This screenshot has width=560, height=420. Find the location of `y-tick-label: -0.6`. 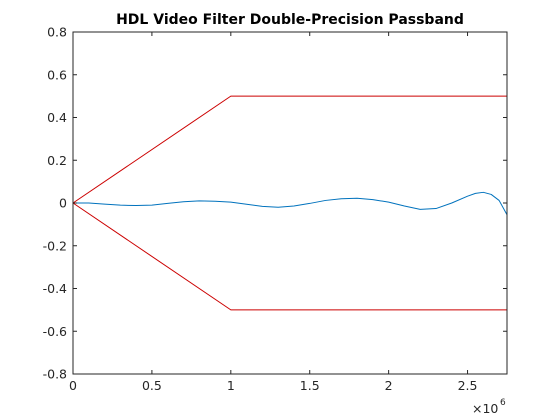

y-tick-label: -0.6 is located at coordinates (55, 331).